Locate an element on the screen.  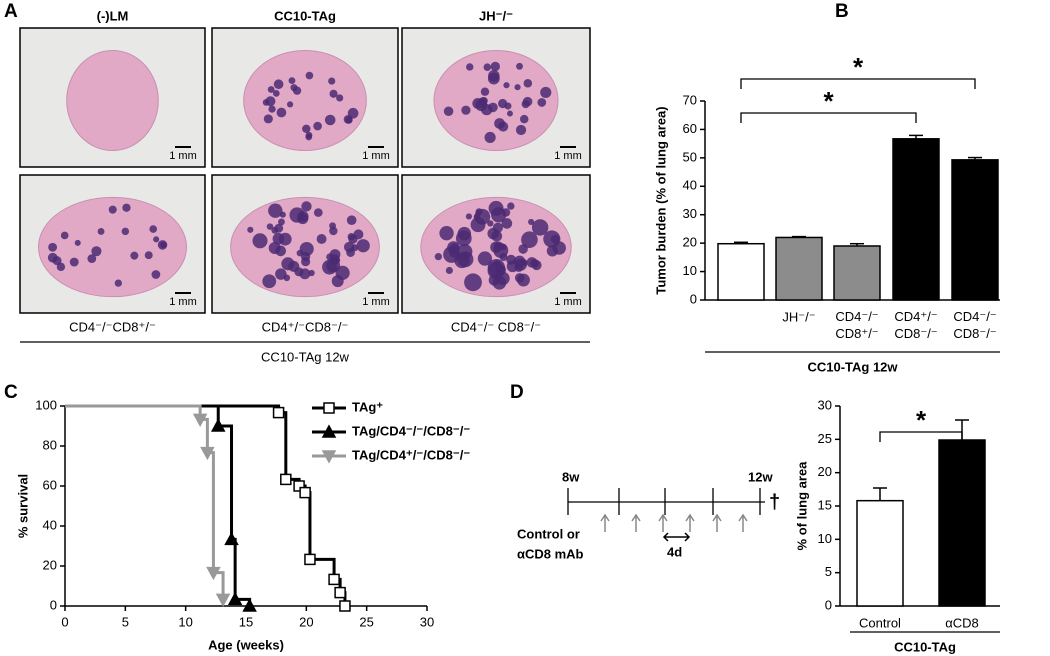
timeline-end: 12w is located at coordinates (760, 476).